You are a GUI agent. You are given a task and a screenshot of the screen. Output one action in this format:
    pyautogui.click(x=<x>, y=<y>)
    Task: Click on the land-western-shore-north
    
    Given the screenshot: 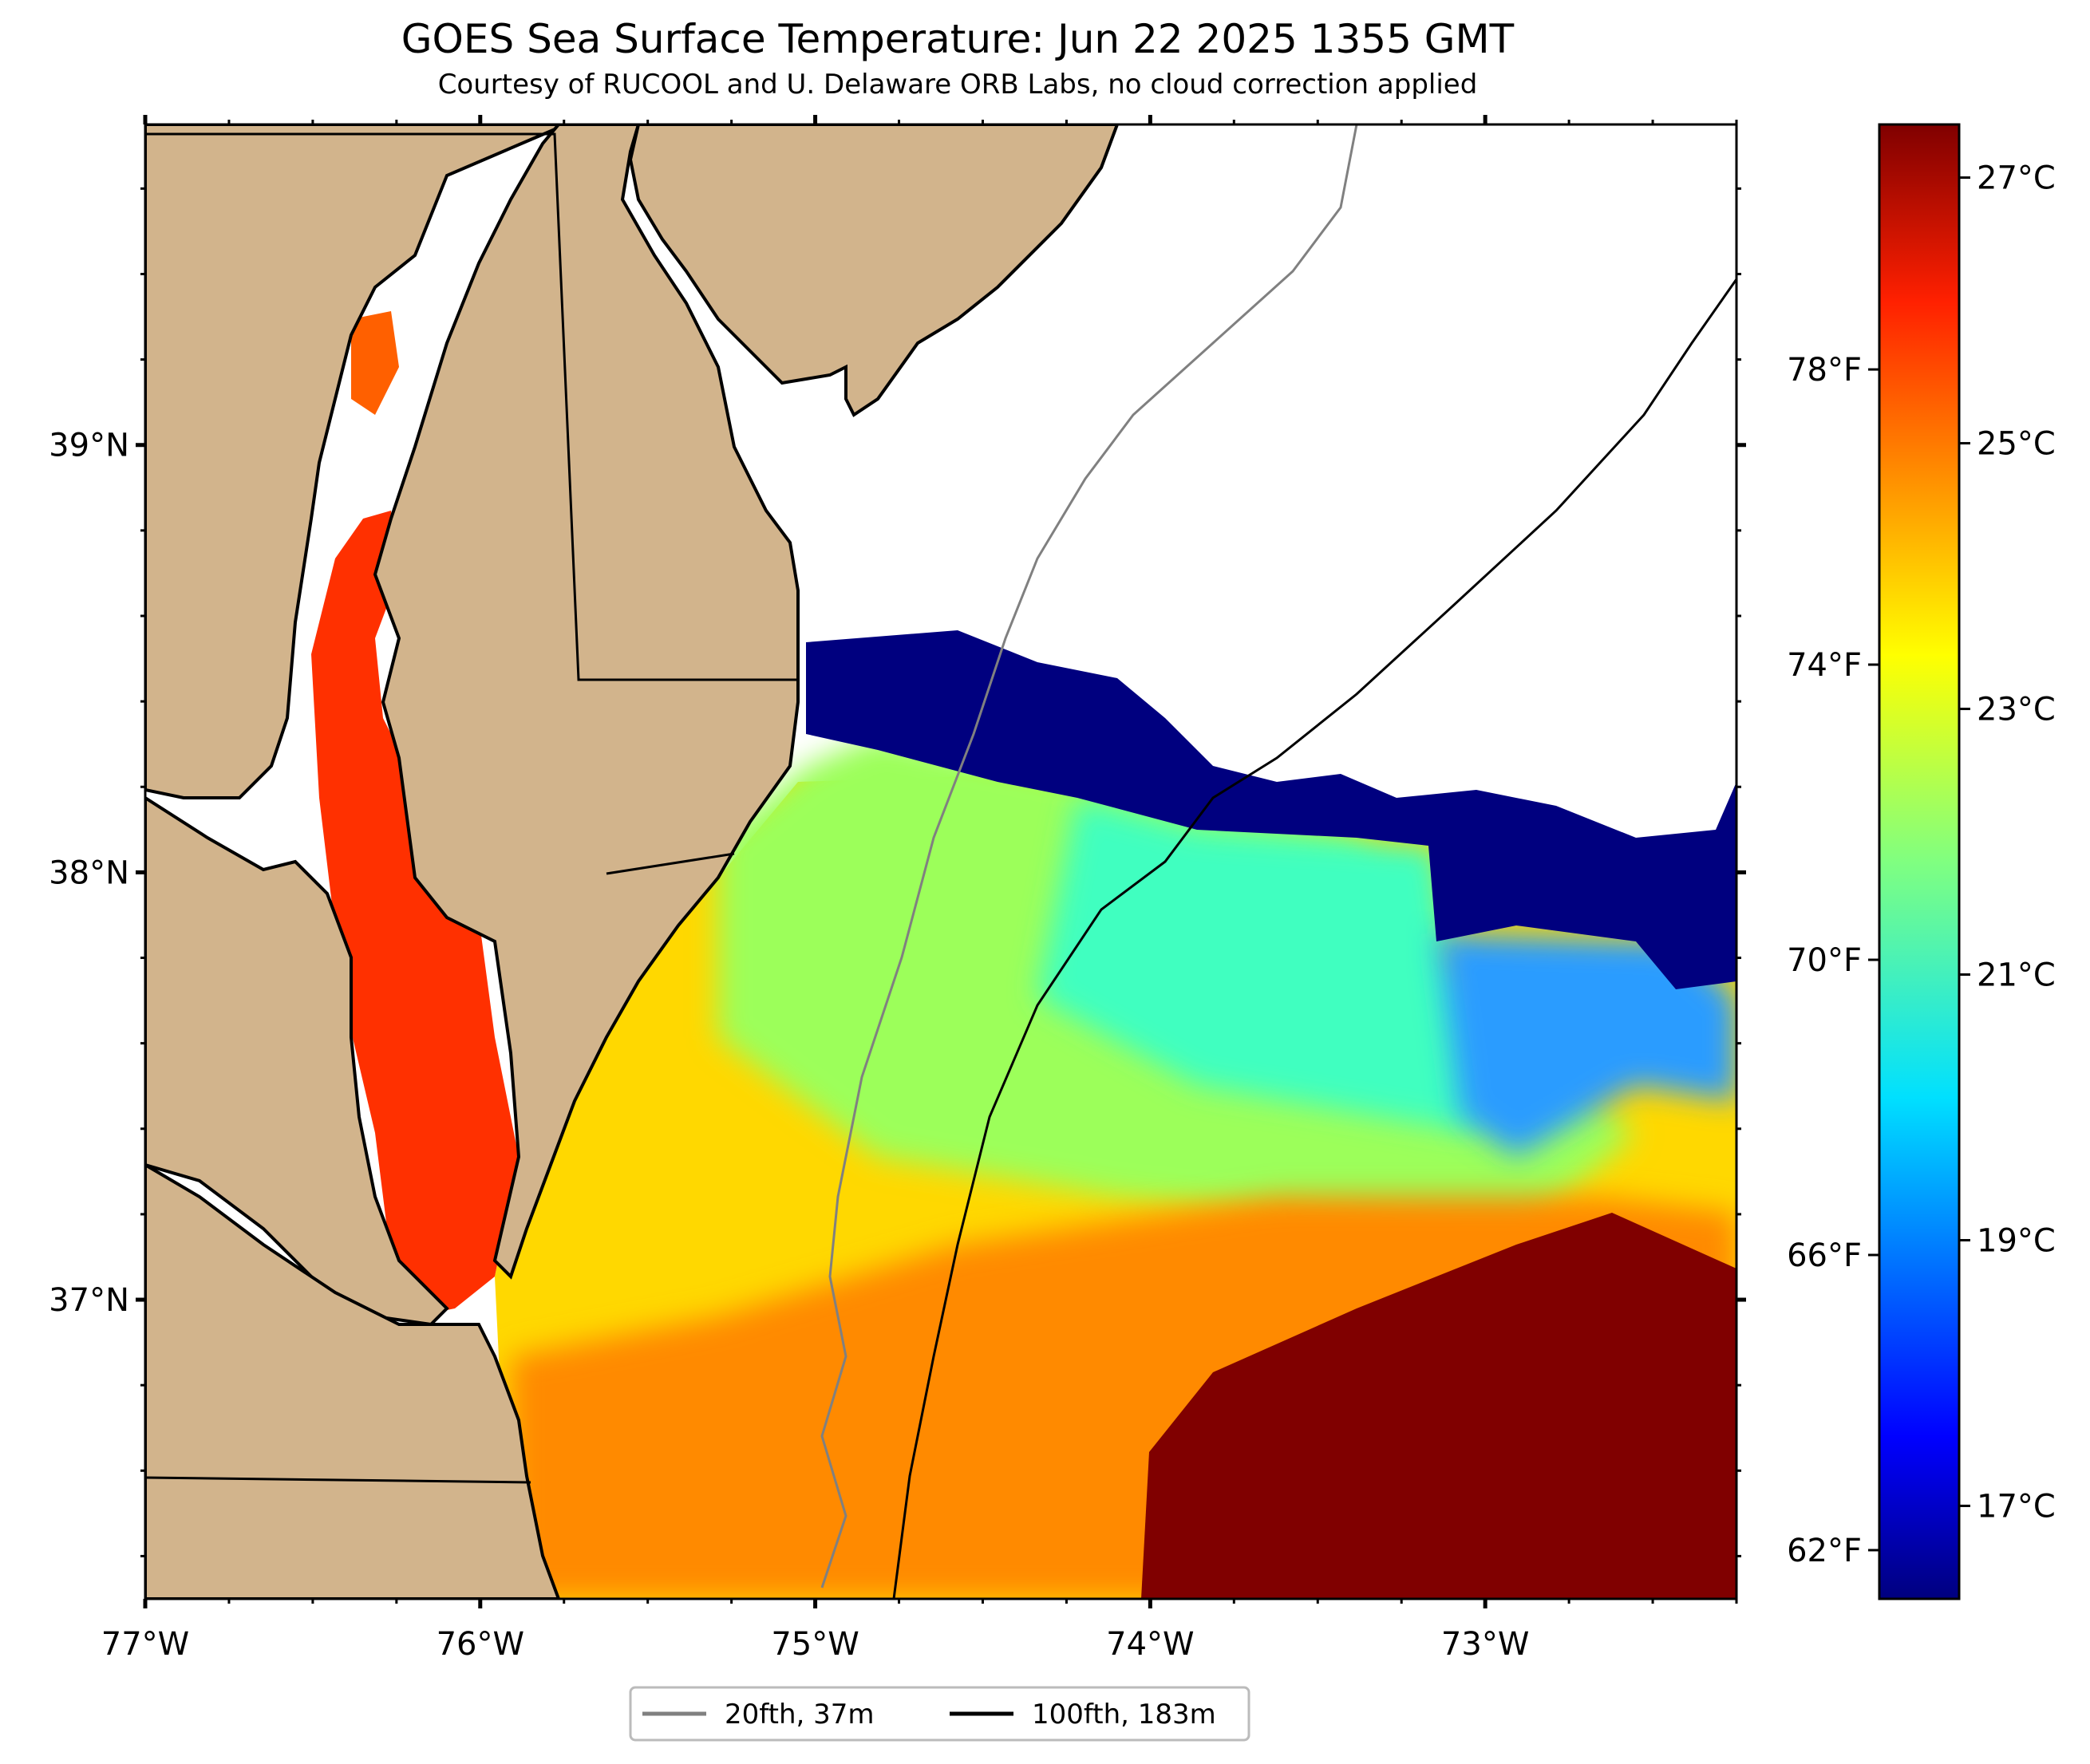 What is the action you would take?
    pyautogui.click(x=352, y=461)
    